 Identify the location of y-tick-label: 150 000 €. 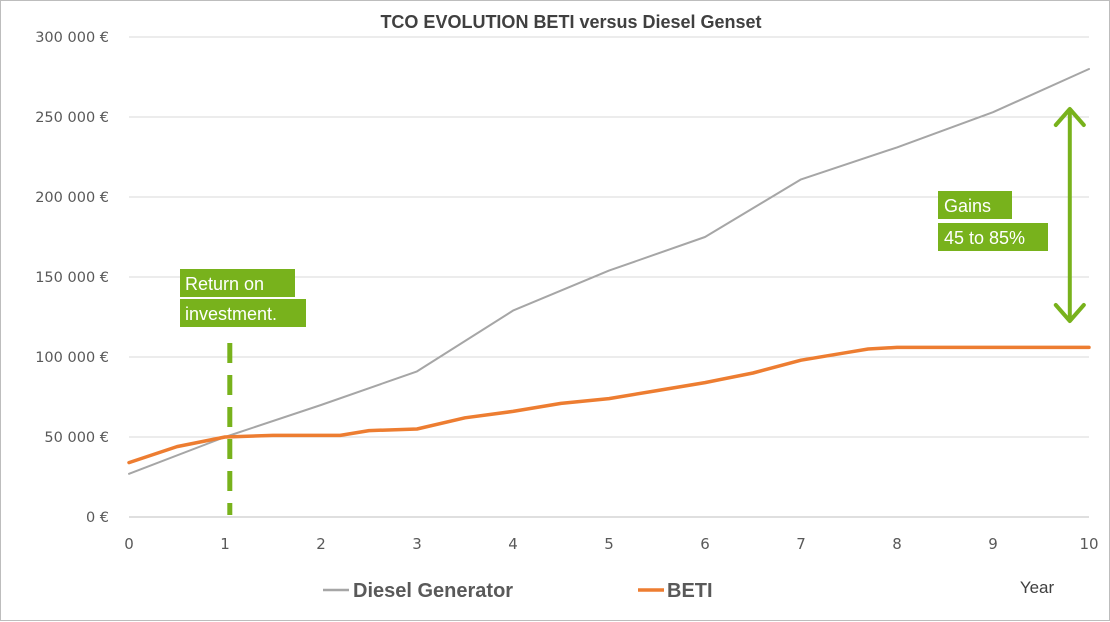
(72, 278).